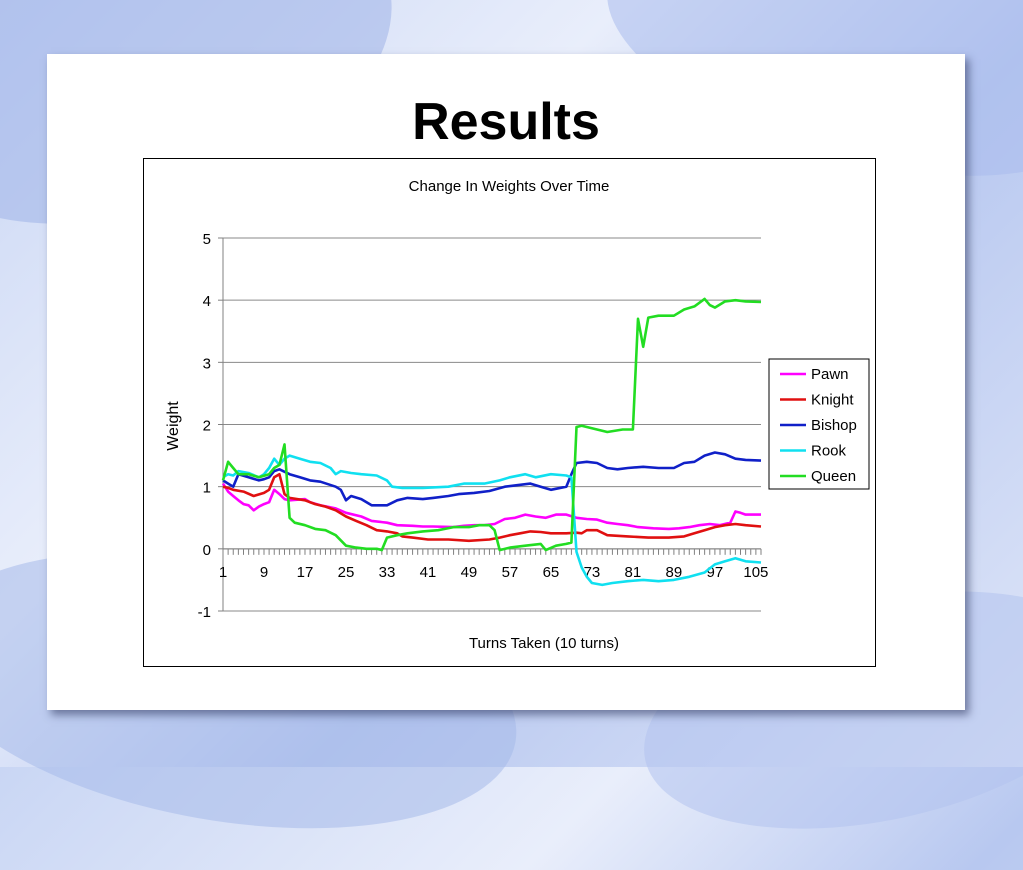  Describe the element at coordinates (633, 572) in the screenshot. I see `x-tick-label: 81` at that location.